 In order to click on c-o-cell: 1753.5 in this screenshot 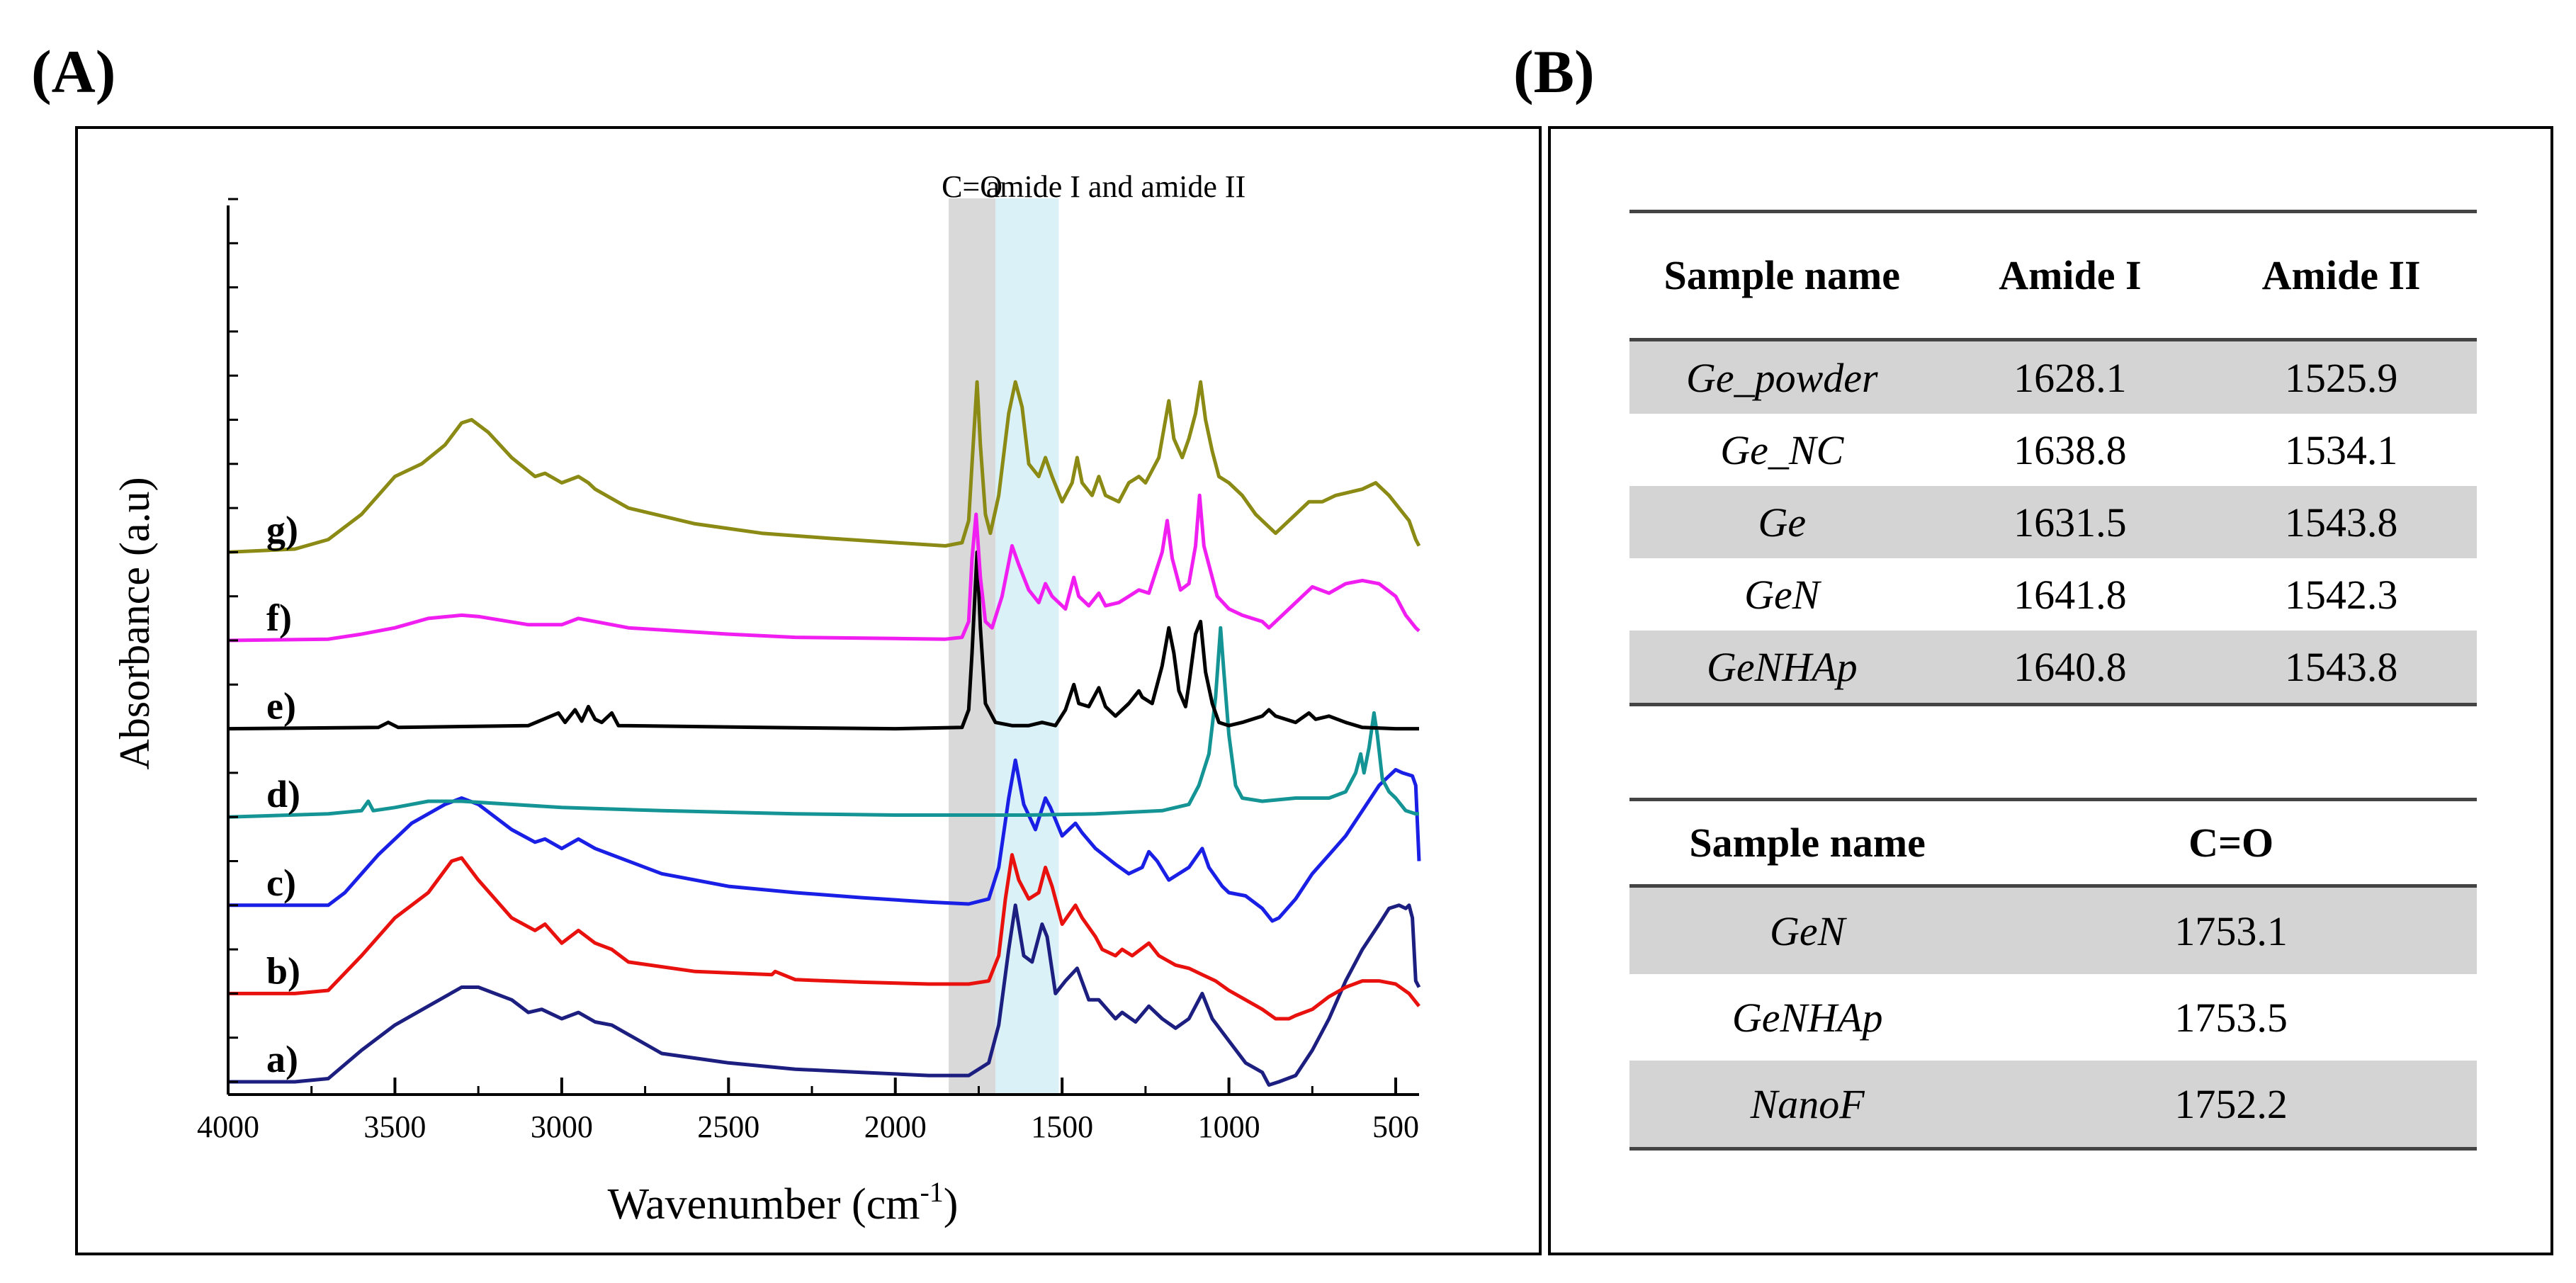, I will do `click(2231, 1018)`.